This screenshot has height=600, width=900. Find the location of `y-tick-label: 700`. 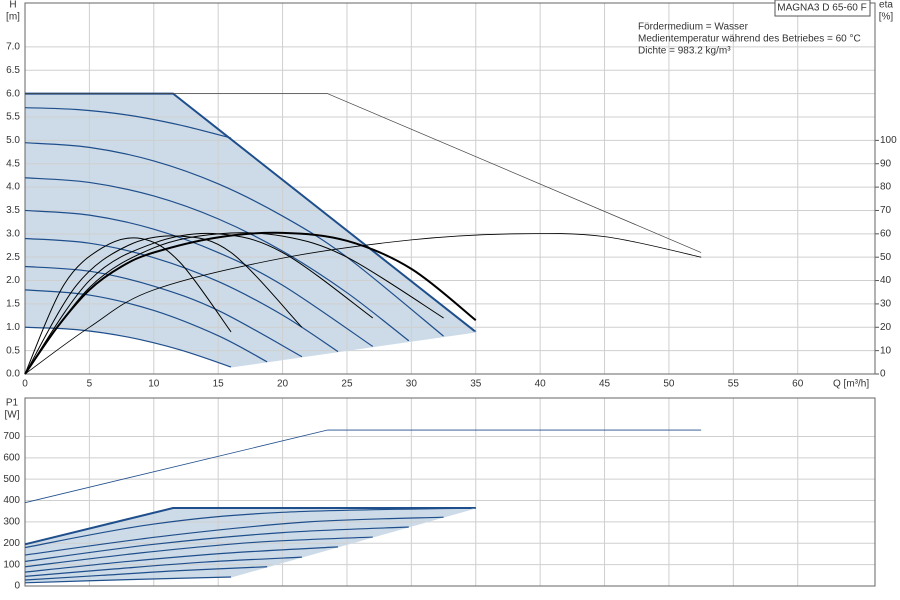

y-tick-label: 700 is located at coordinates (11, 436).